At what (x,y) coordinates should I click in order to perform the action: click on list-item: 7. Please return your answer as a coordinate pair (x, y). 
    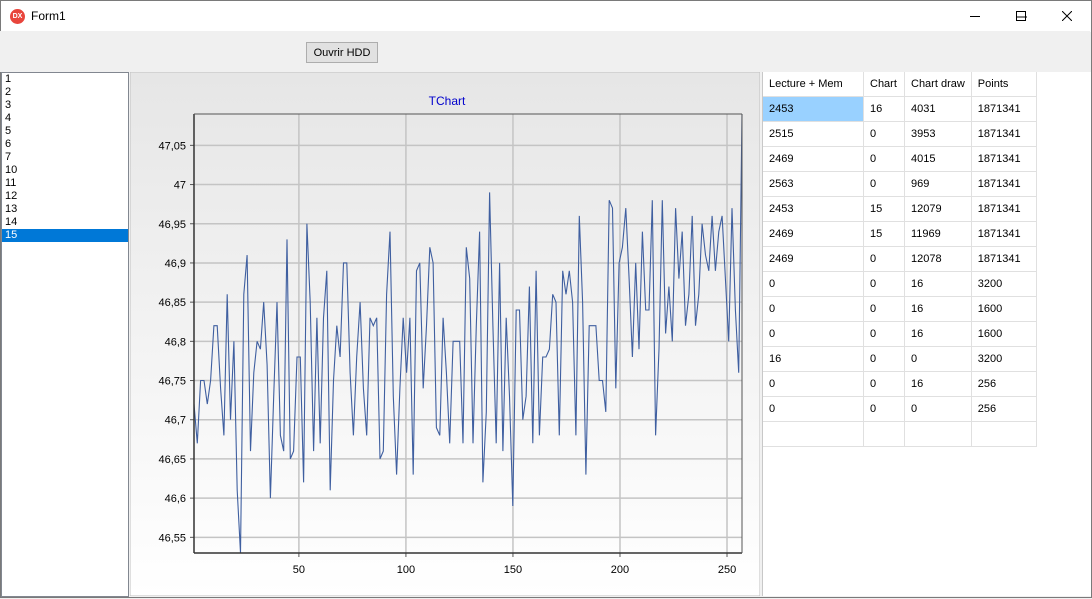
    Looking at the image, I should click on (8, 157).